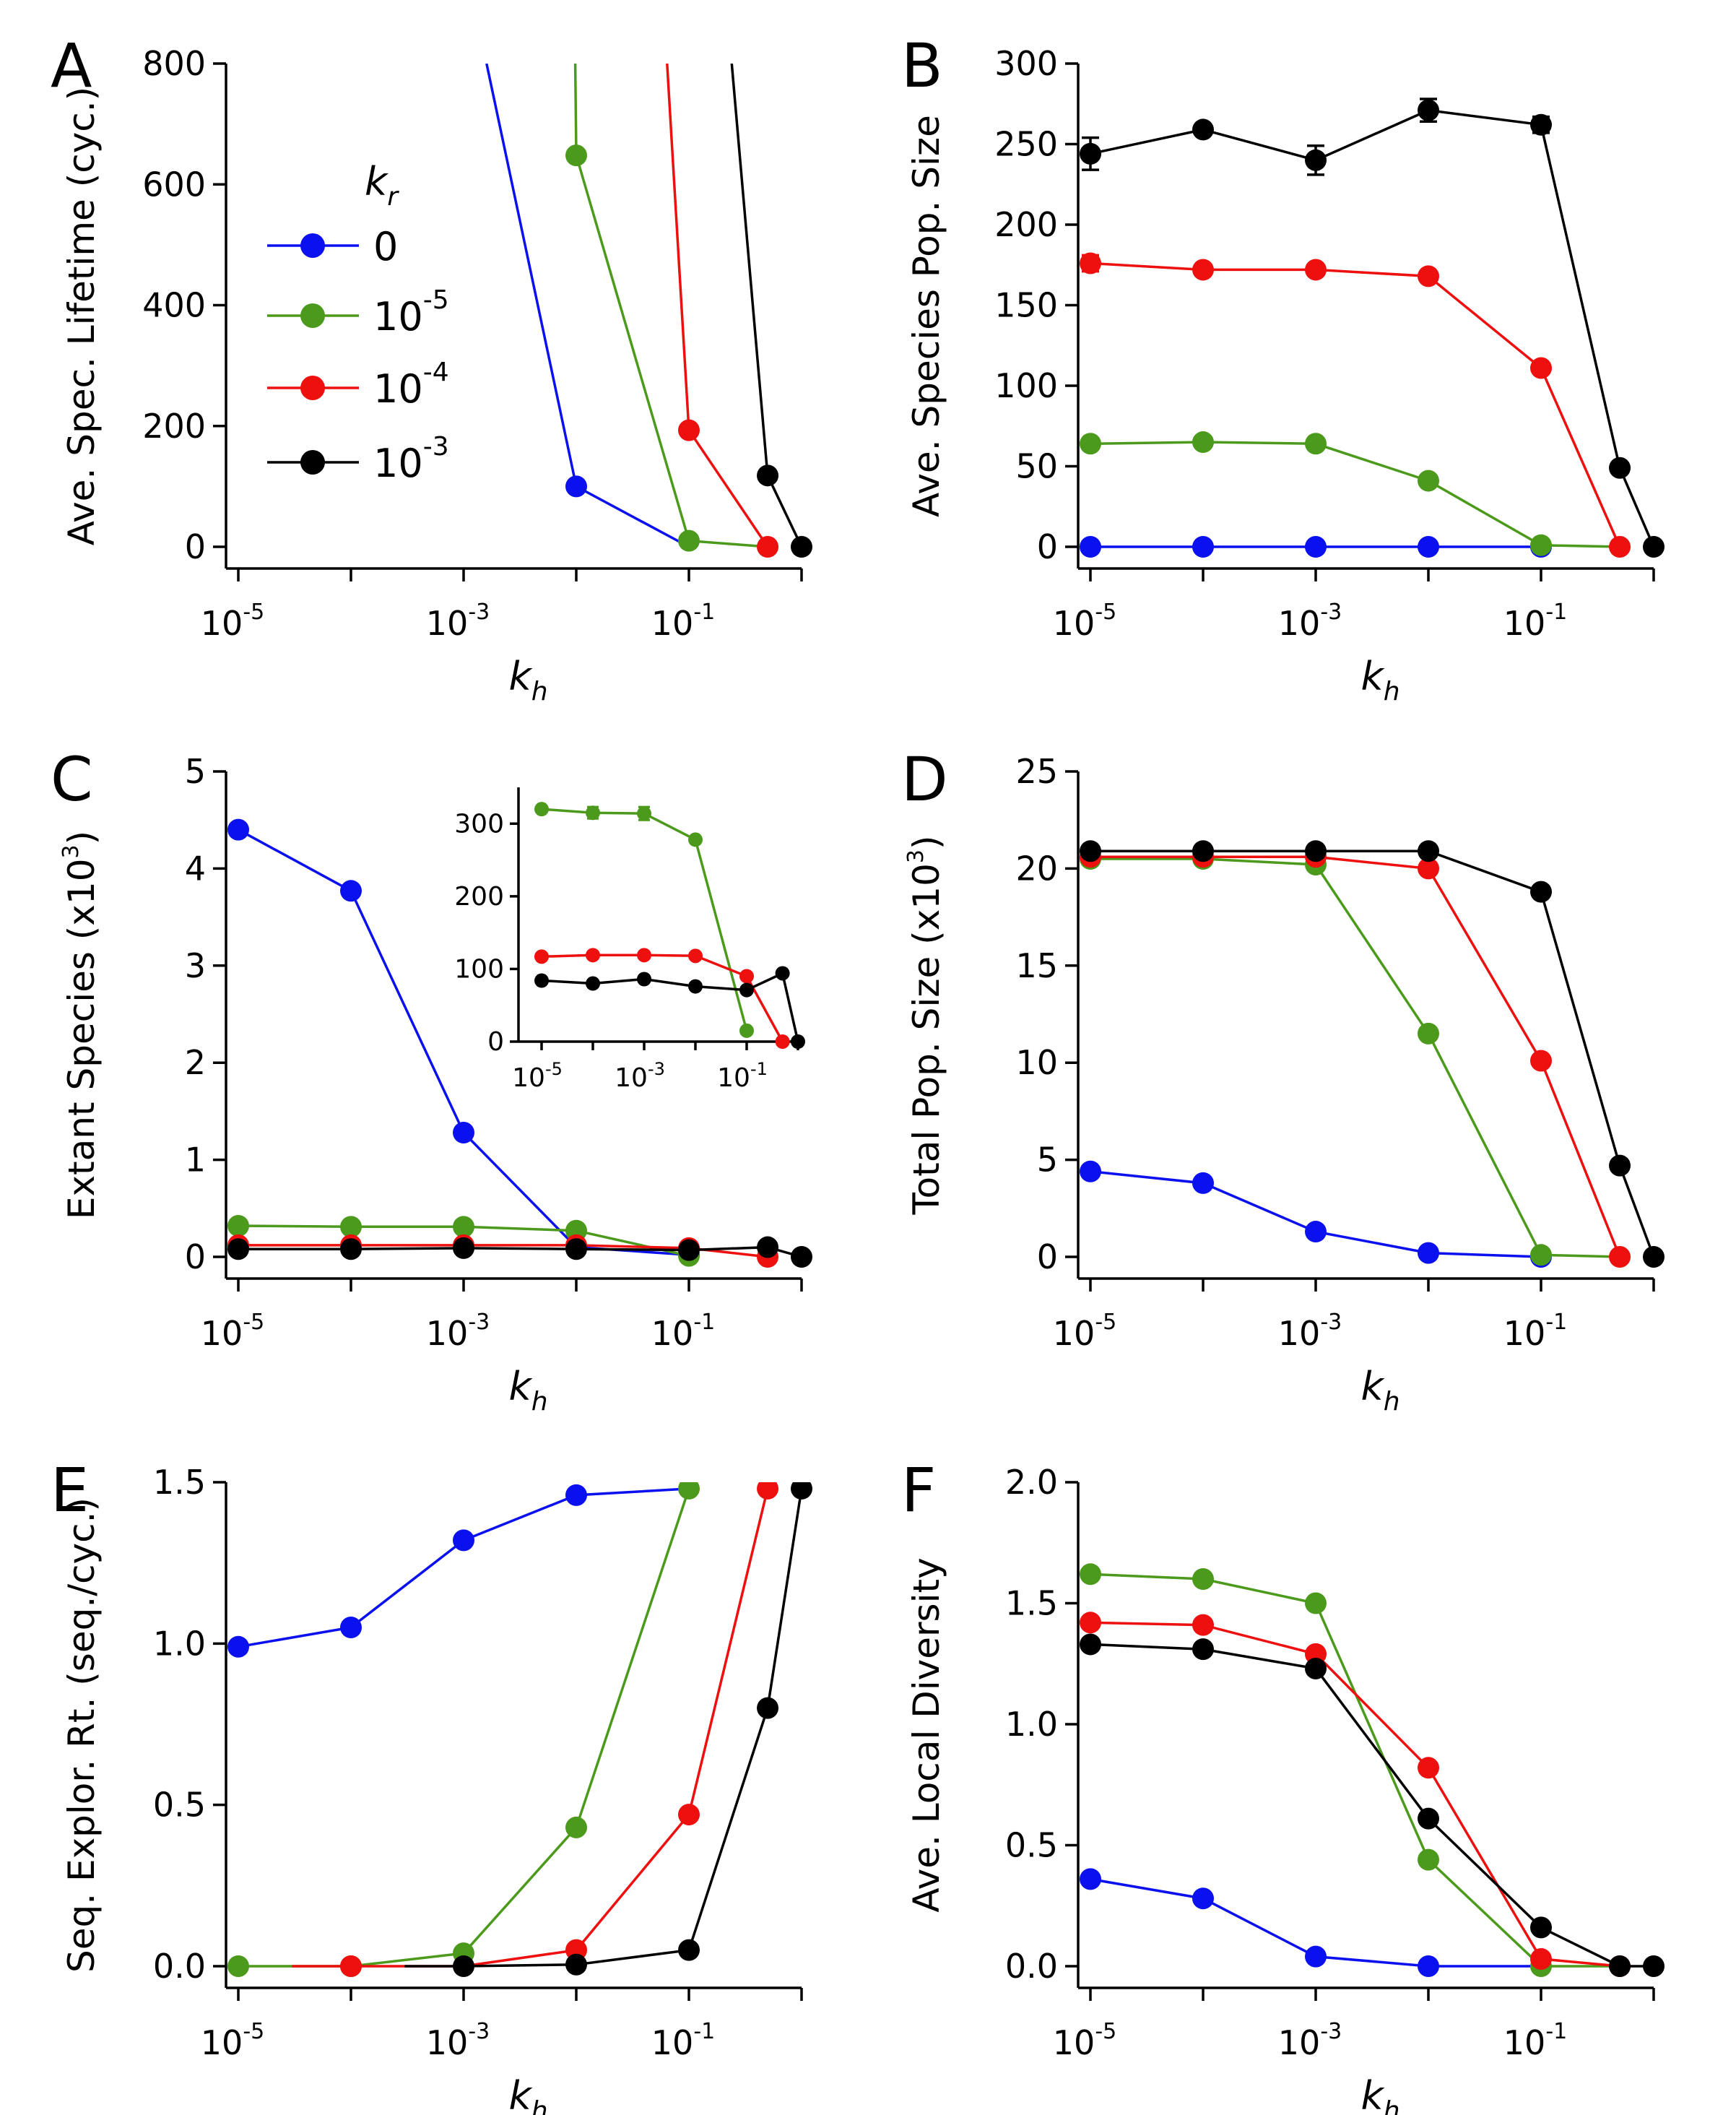 The height and width of the screenshot is (2115, 1736). What do you see at coordinates (1036, 772) in the screenshot?
I see `y-tick-label: 25` at bounding box center [1036, 772].